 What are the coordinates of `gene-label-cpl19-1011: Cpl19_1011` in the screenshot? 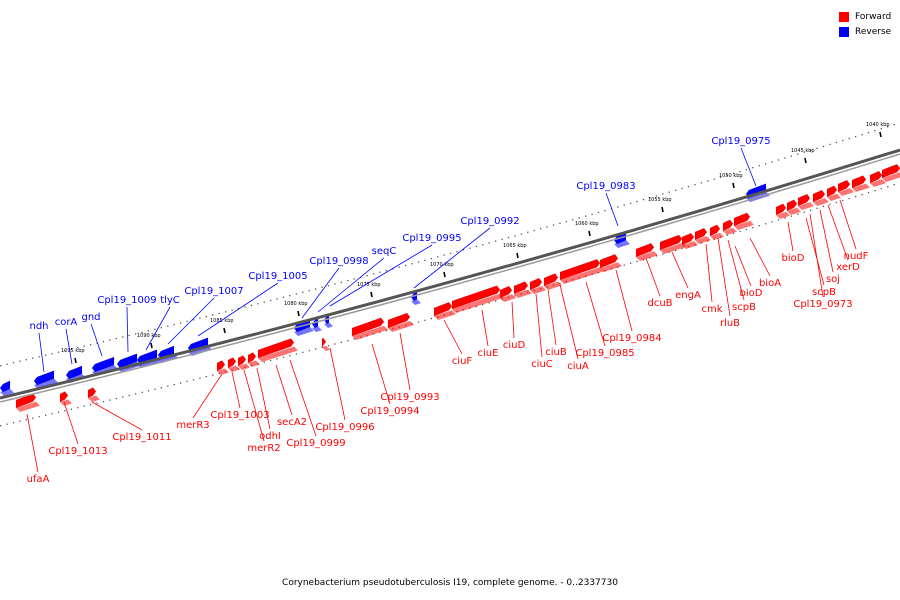 It's located at (131, 422).